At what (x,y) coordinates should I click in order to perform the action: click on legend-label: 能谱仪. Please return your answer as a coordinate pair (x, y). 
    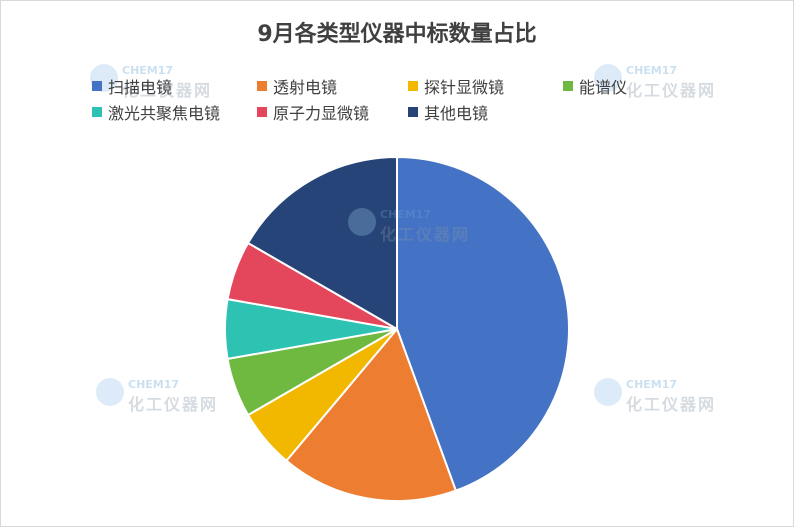
    Looking at the image, I should click on (603, 87).